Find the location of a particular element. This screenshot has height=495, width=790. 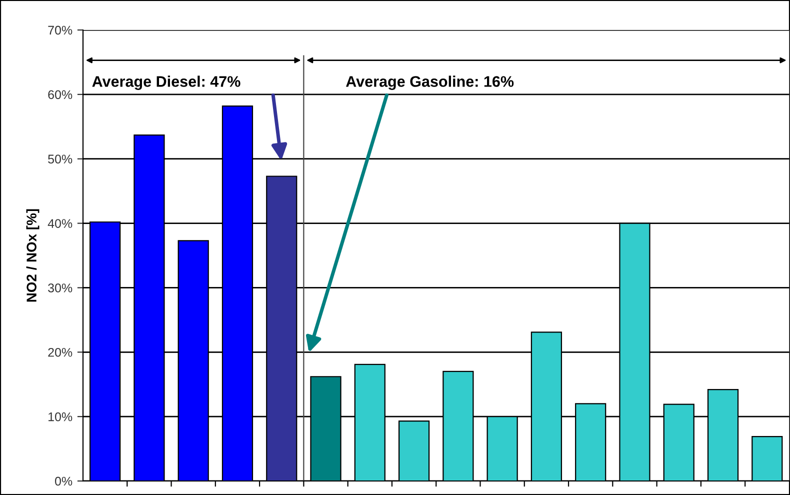

y-tick-label: 10% is located at coordinates (60, 417).